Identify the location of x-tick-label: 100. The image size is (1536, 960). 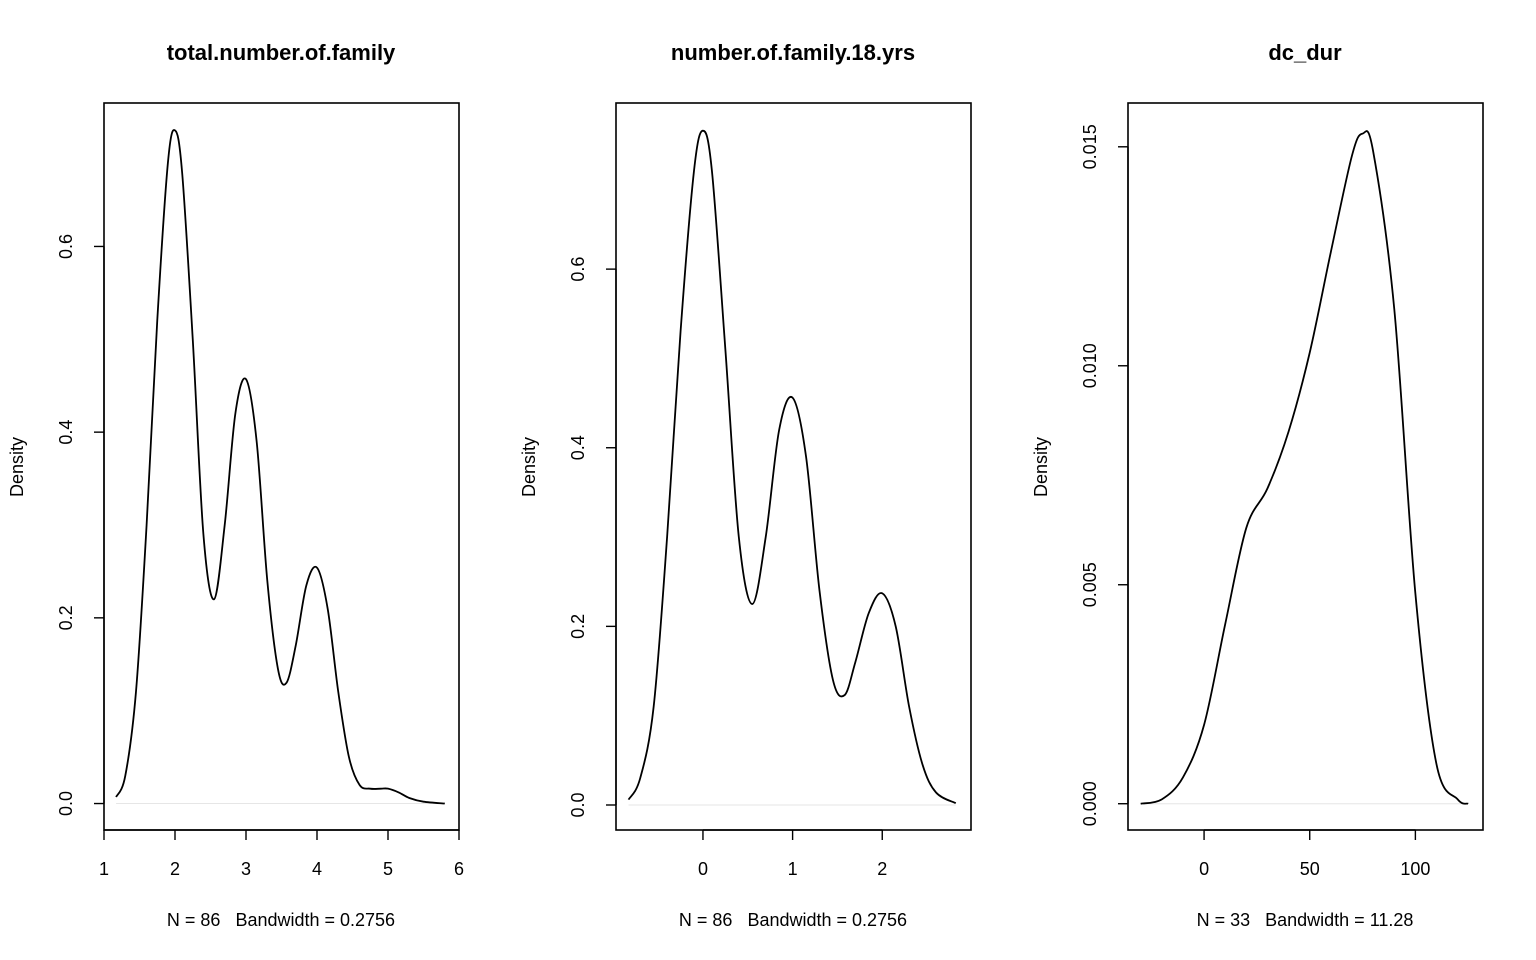
(1415, 869).